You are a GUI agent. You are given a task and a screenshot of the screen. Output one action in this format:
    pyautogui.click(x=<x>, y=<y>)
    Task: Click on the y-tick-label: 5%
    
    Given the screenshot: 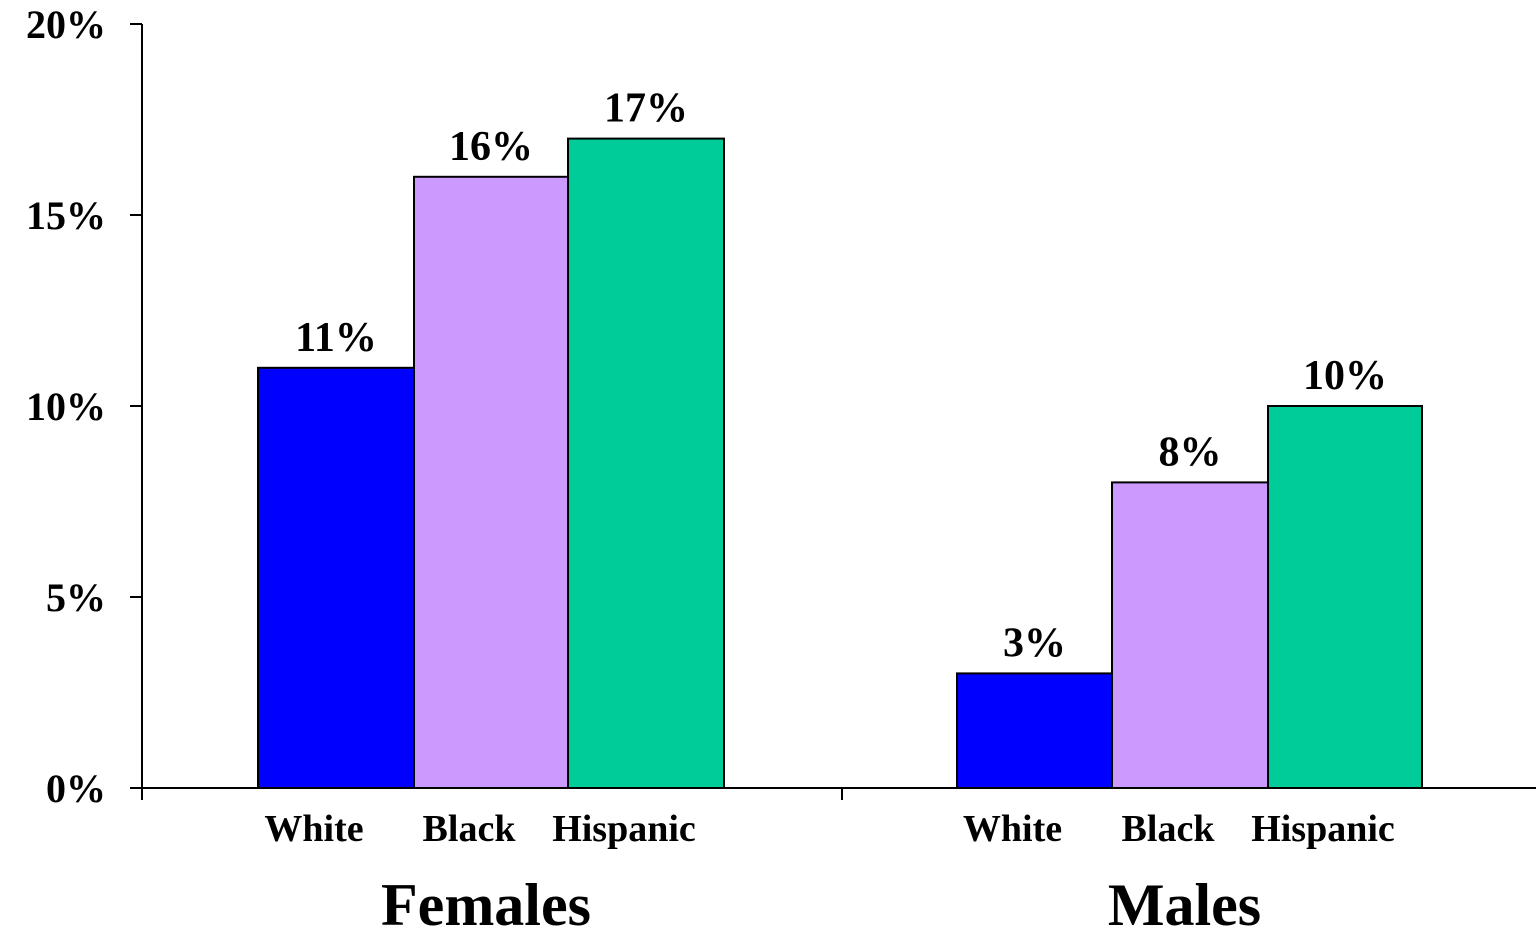 What is the action you would take?
    pyautogui.click(x=76, y=597)
    